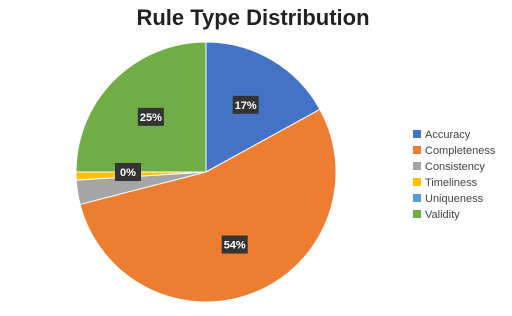  What do you see at coordinates (442, 215) in the screenshot?
I see `legend-label: Validity` at bounding box center [442, 215].